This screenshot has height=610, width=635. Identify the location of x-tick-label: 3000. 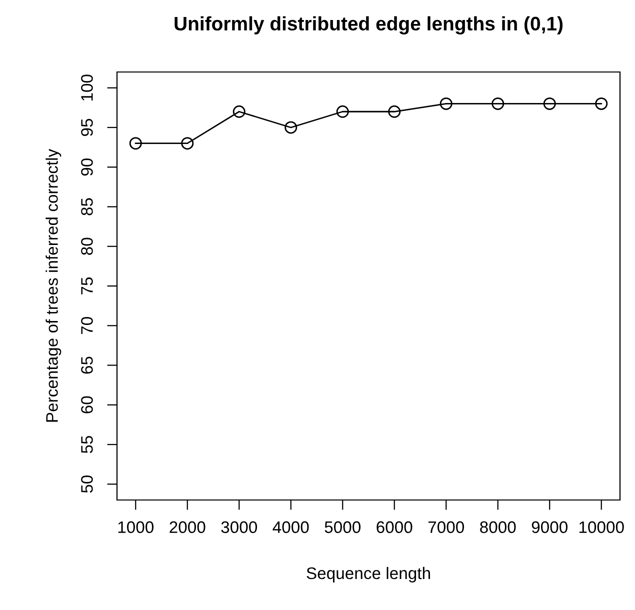
(239, 527).